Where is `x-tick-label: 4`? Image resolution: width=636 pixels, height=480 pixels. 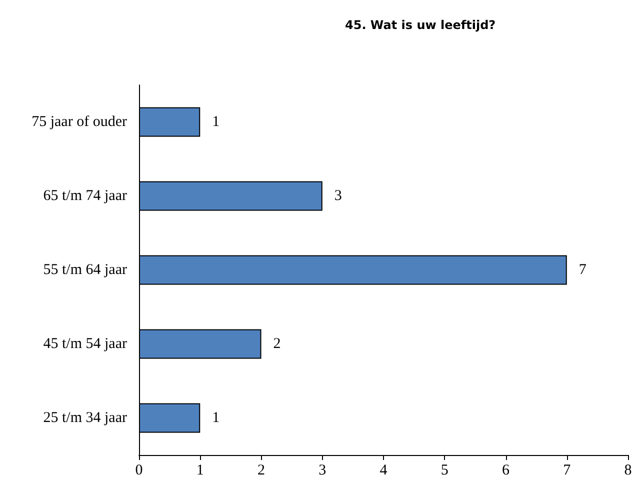
x-tick-label: 4 is located at coordinates (384, 470).